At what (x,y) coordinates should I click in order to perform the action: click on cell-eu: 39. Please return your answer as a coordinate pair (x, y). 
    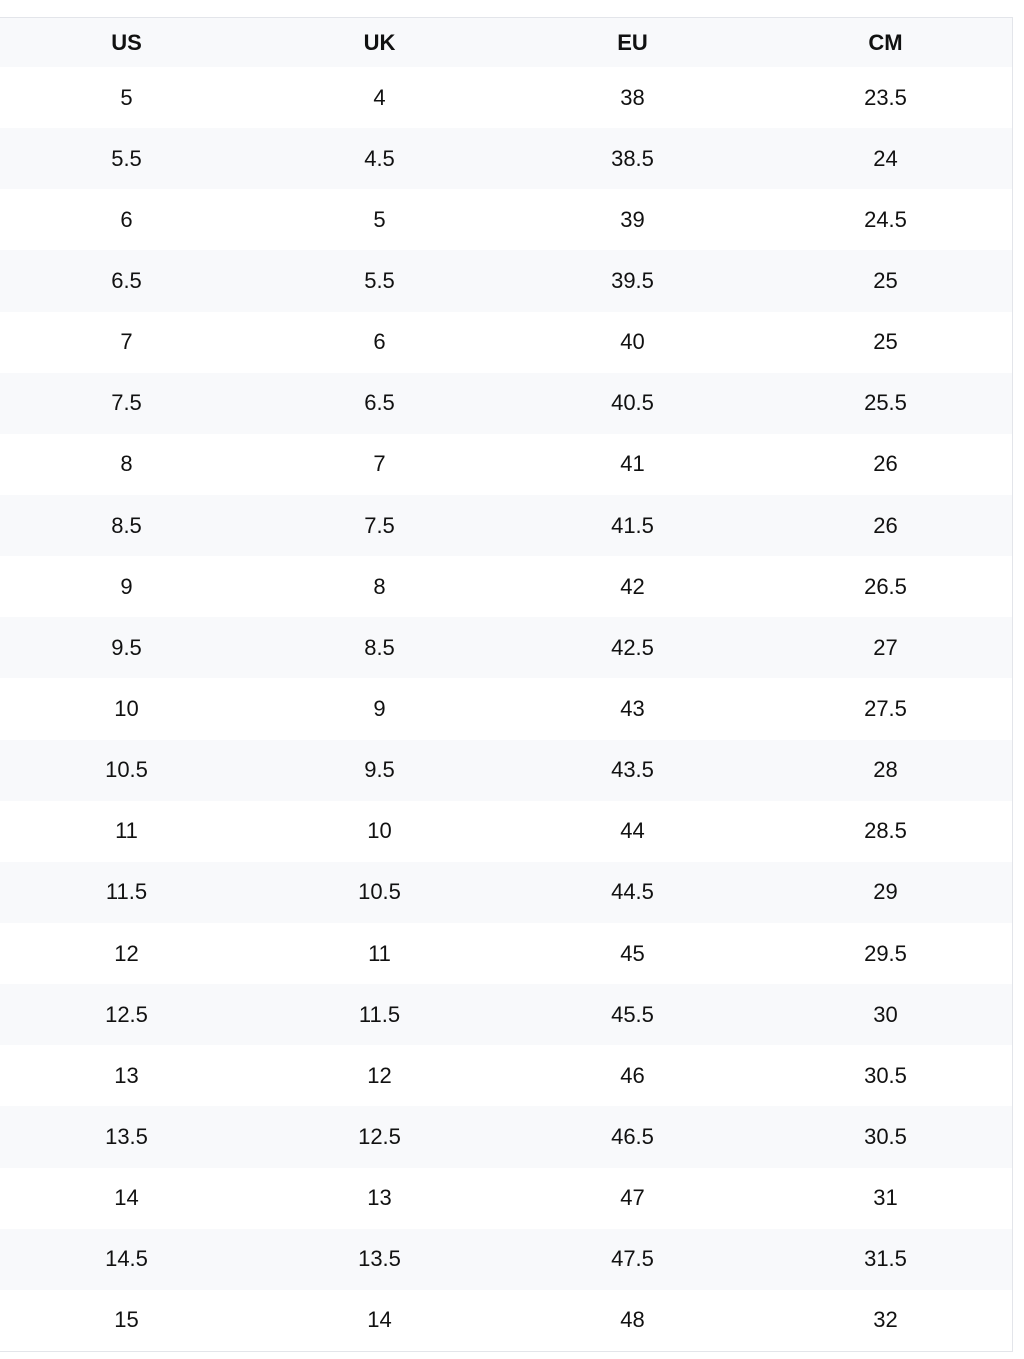
    Looking at the image, I should click on (632, 219).